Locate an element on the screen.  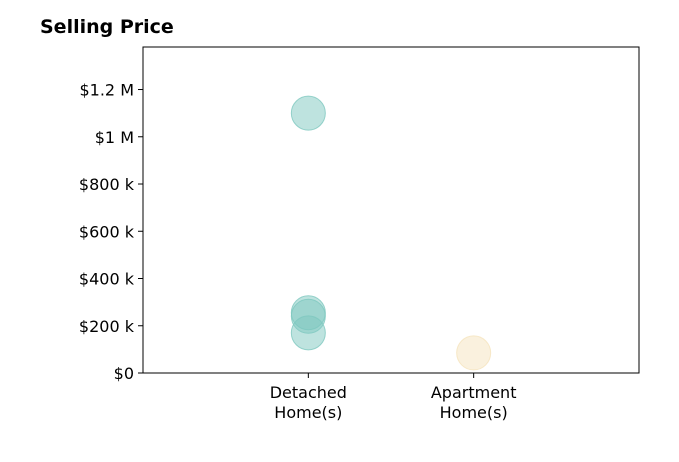
y-tick-label: $1 M is located at coordinates (114, 137).